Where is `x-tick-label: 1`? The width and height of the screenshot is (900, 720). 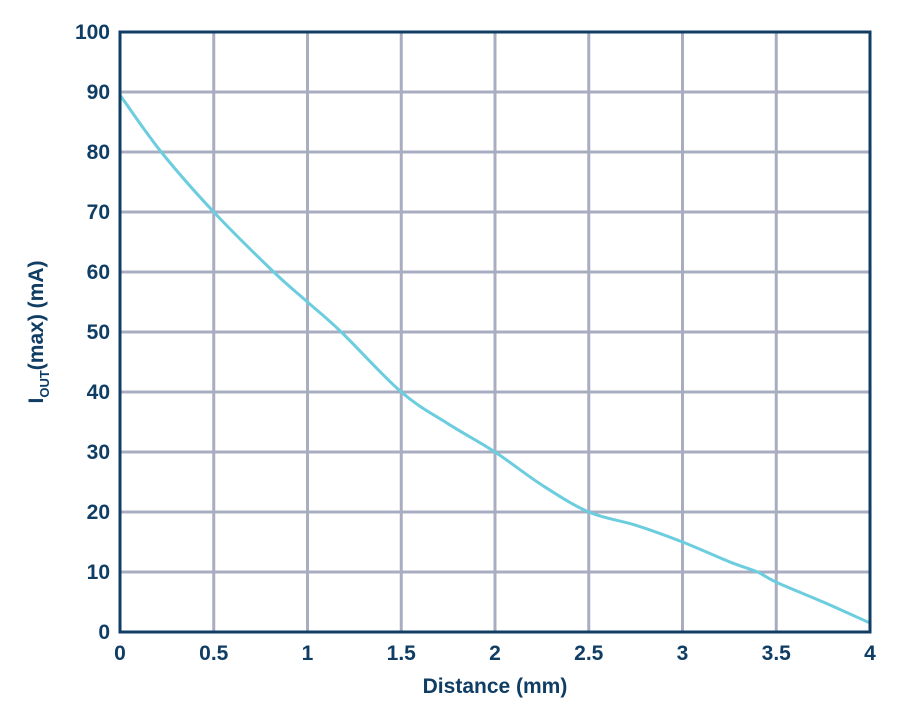
x-tick-label: 1 is located at coordinates (308, 653).